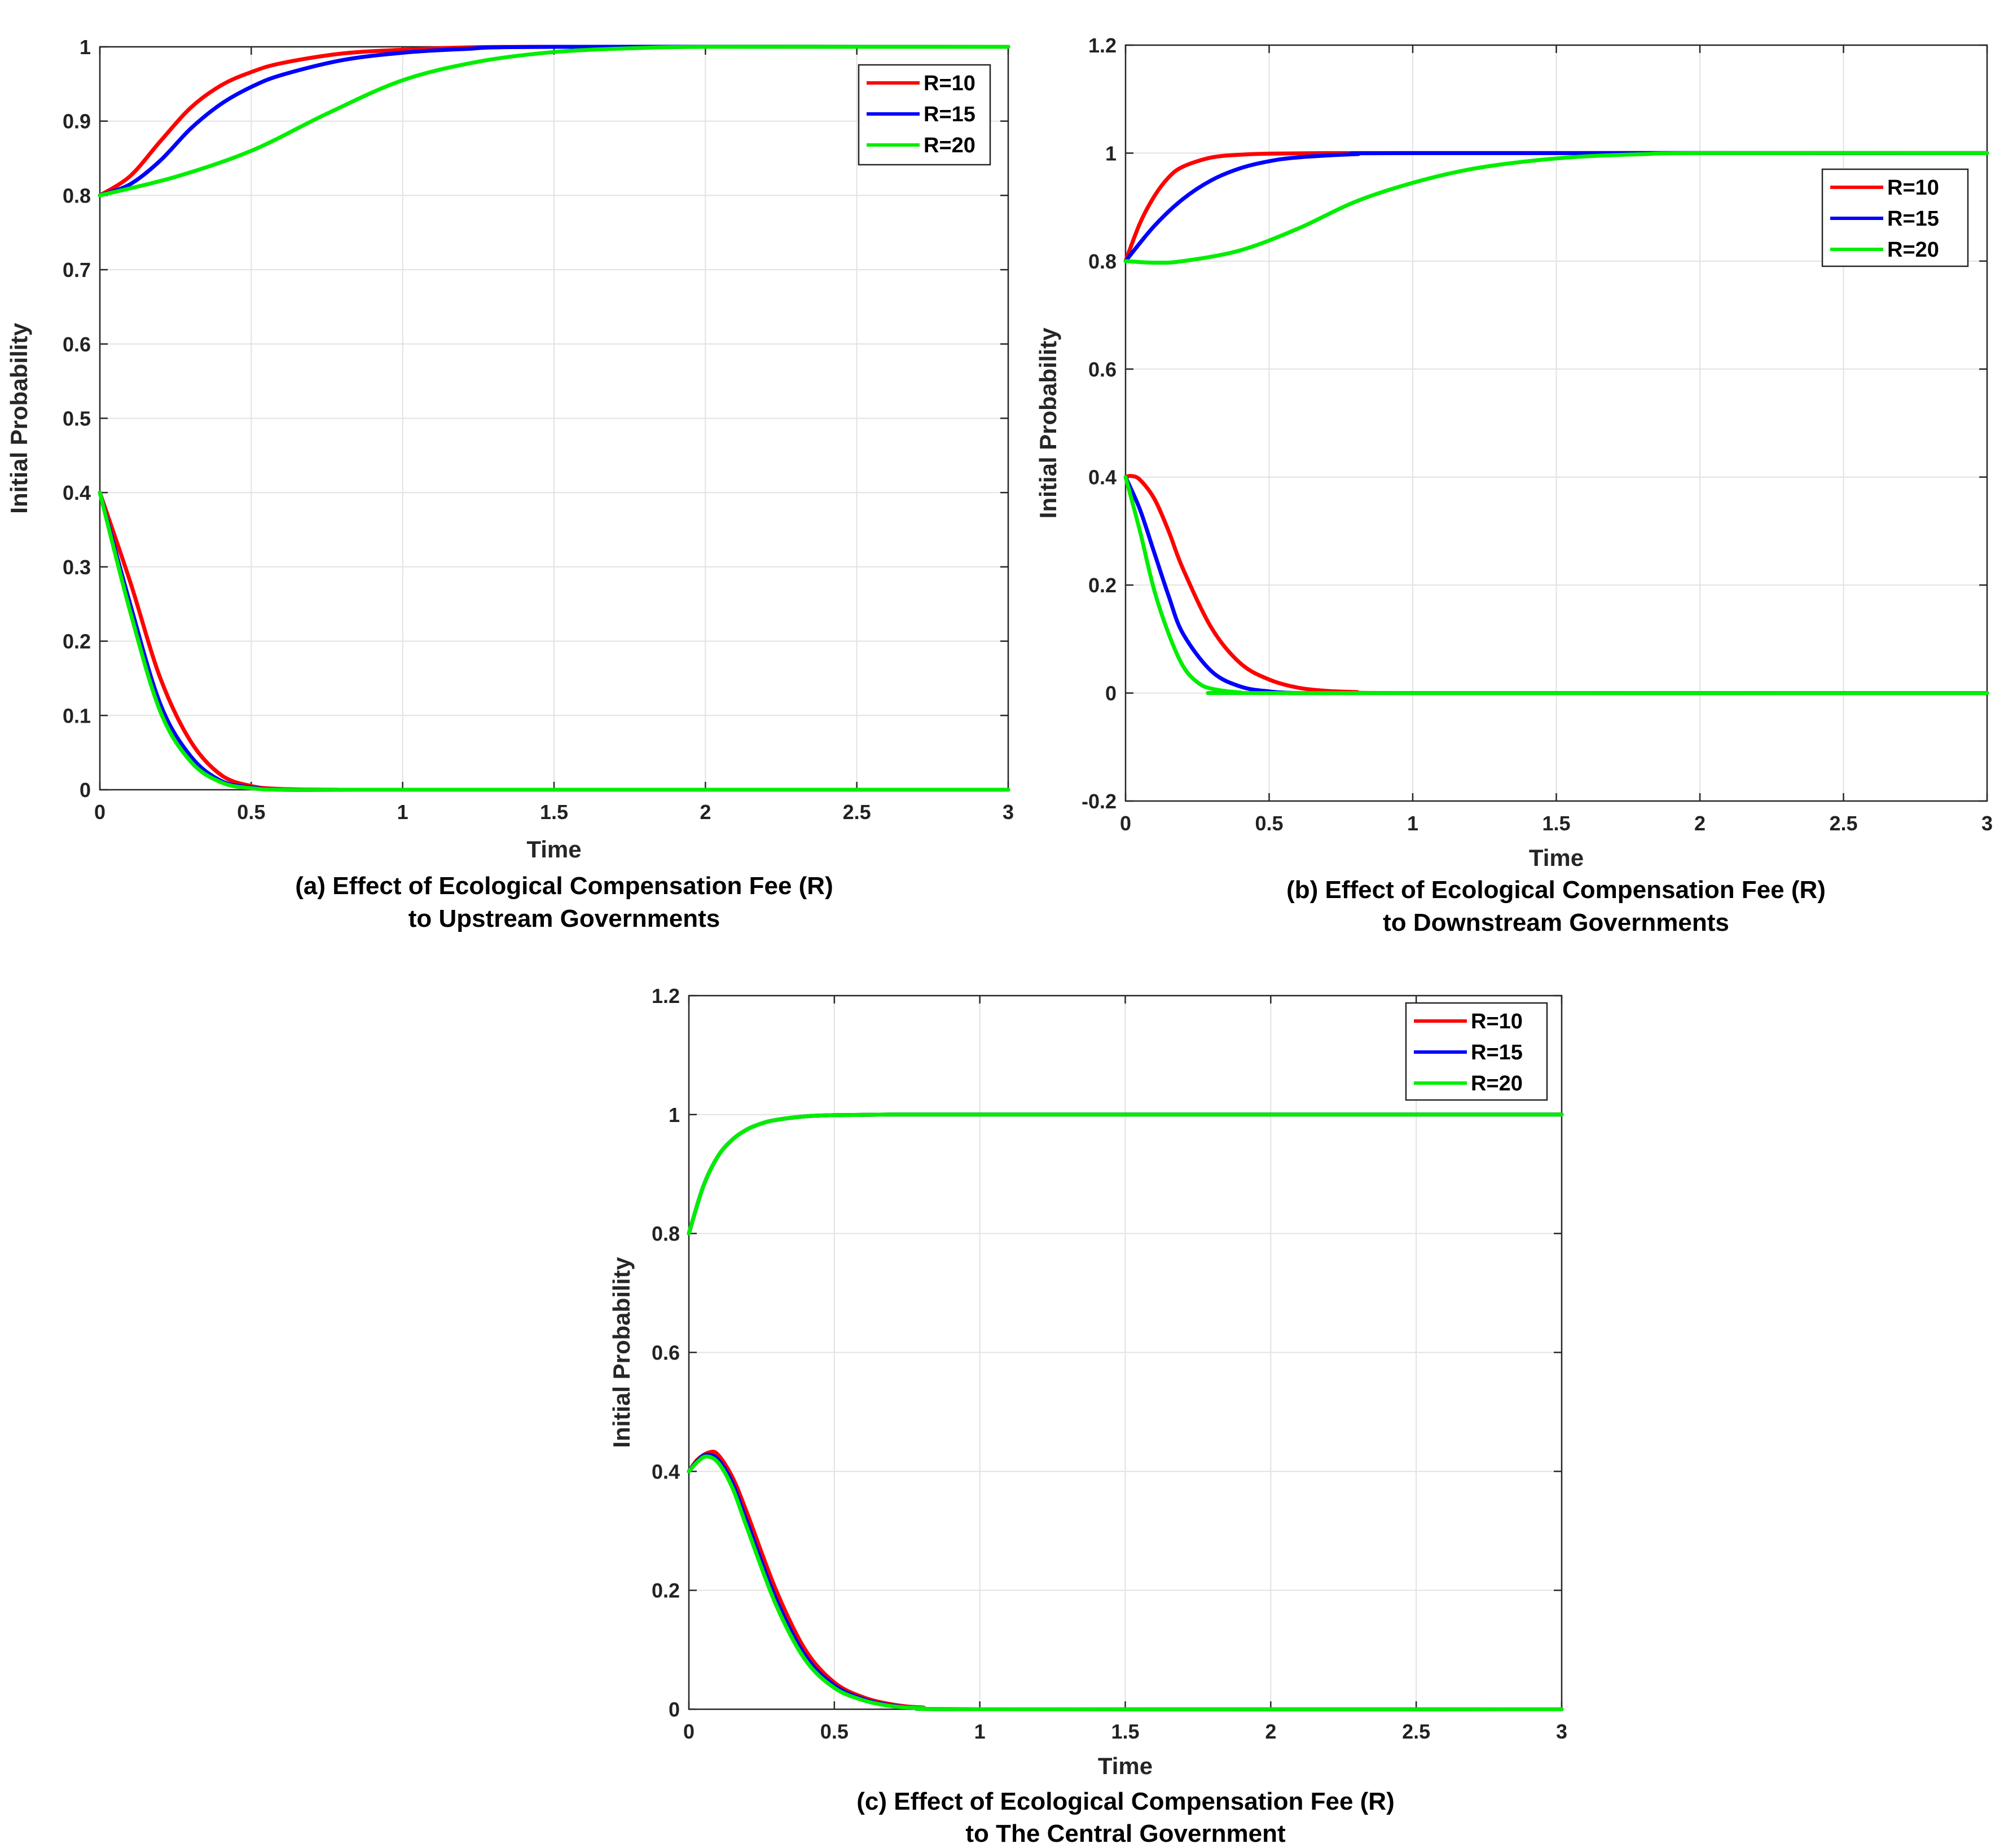 Image resolution: width=2004 pixels, height=1848 pixels. I want to click on y-tick-label: 0.9, so click(77, 121).